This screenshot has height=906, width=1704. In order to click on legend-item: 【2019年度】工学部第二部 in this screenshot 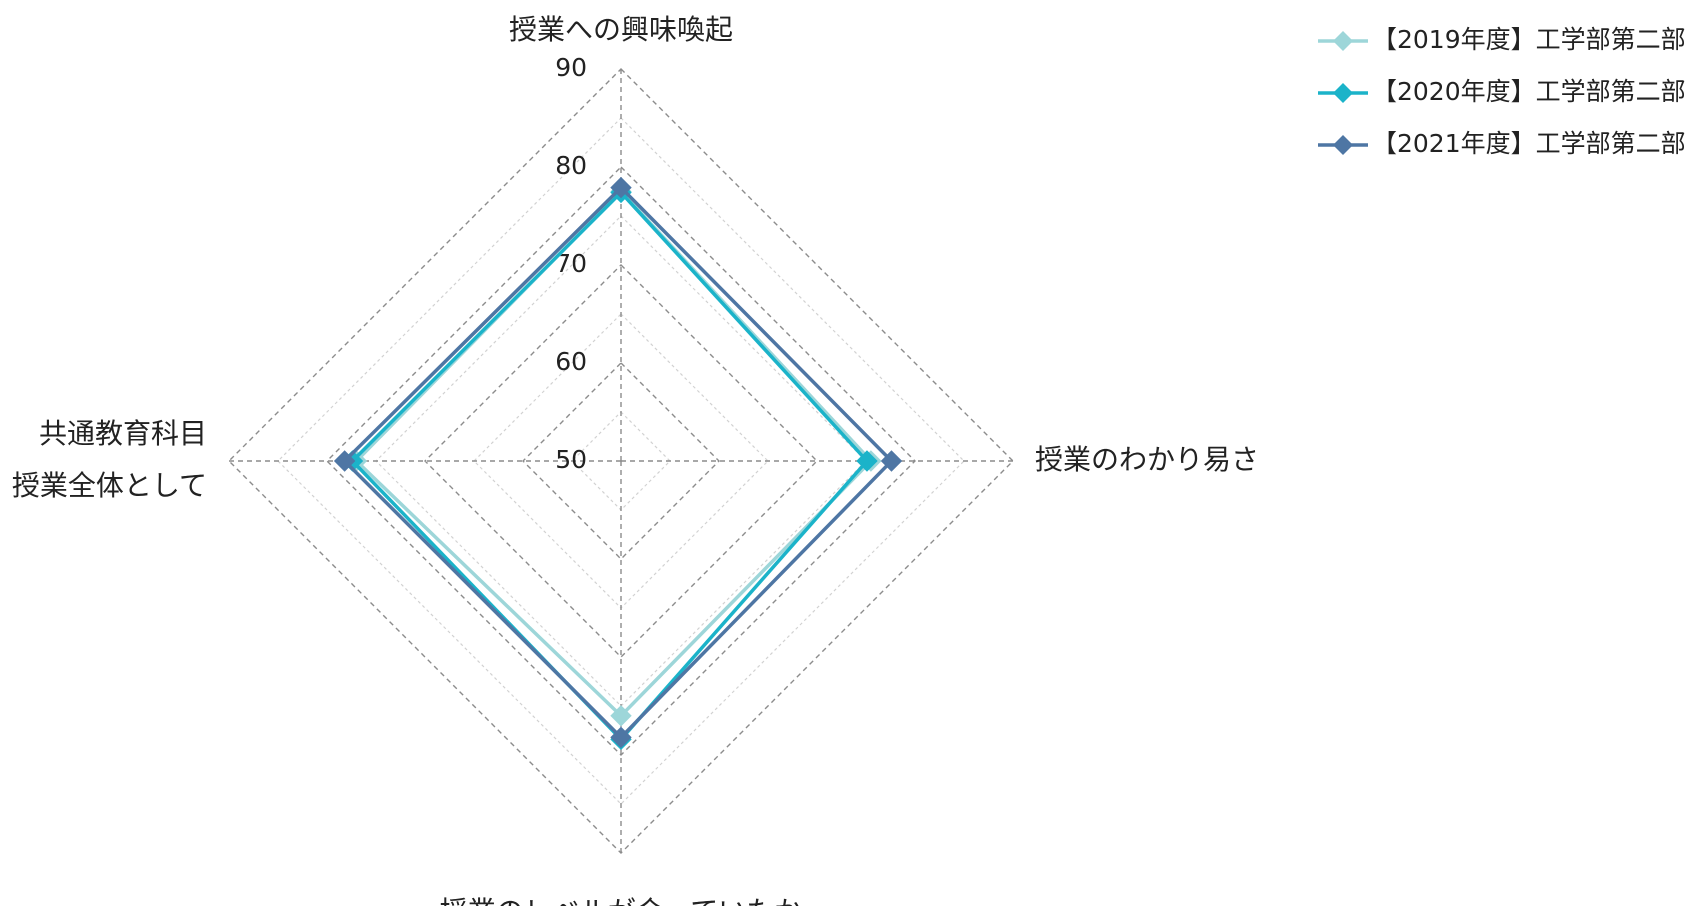, I will do `click(1502, 39)`.